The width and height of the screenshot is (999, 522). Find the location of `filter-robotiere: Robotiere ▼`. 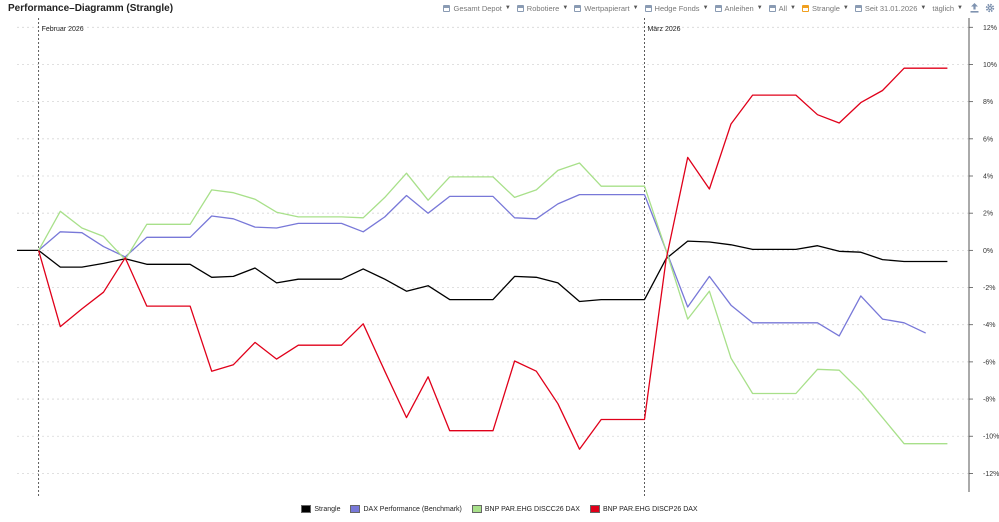

filter-robotiere: Robotiere ▼ is located at coordinates (542, 8).